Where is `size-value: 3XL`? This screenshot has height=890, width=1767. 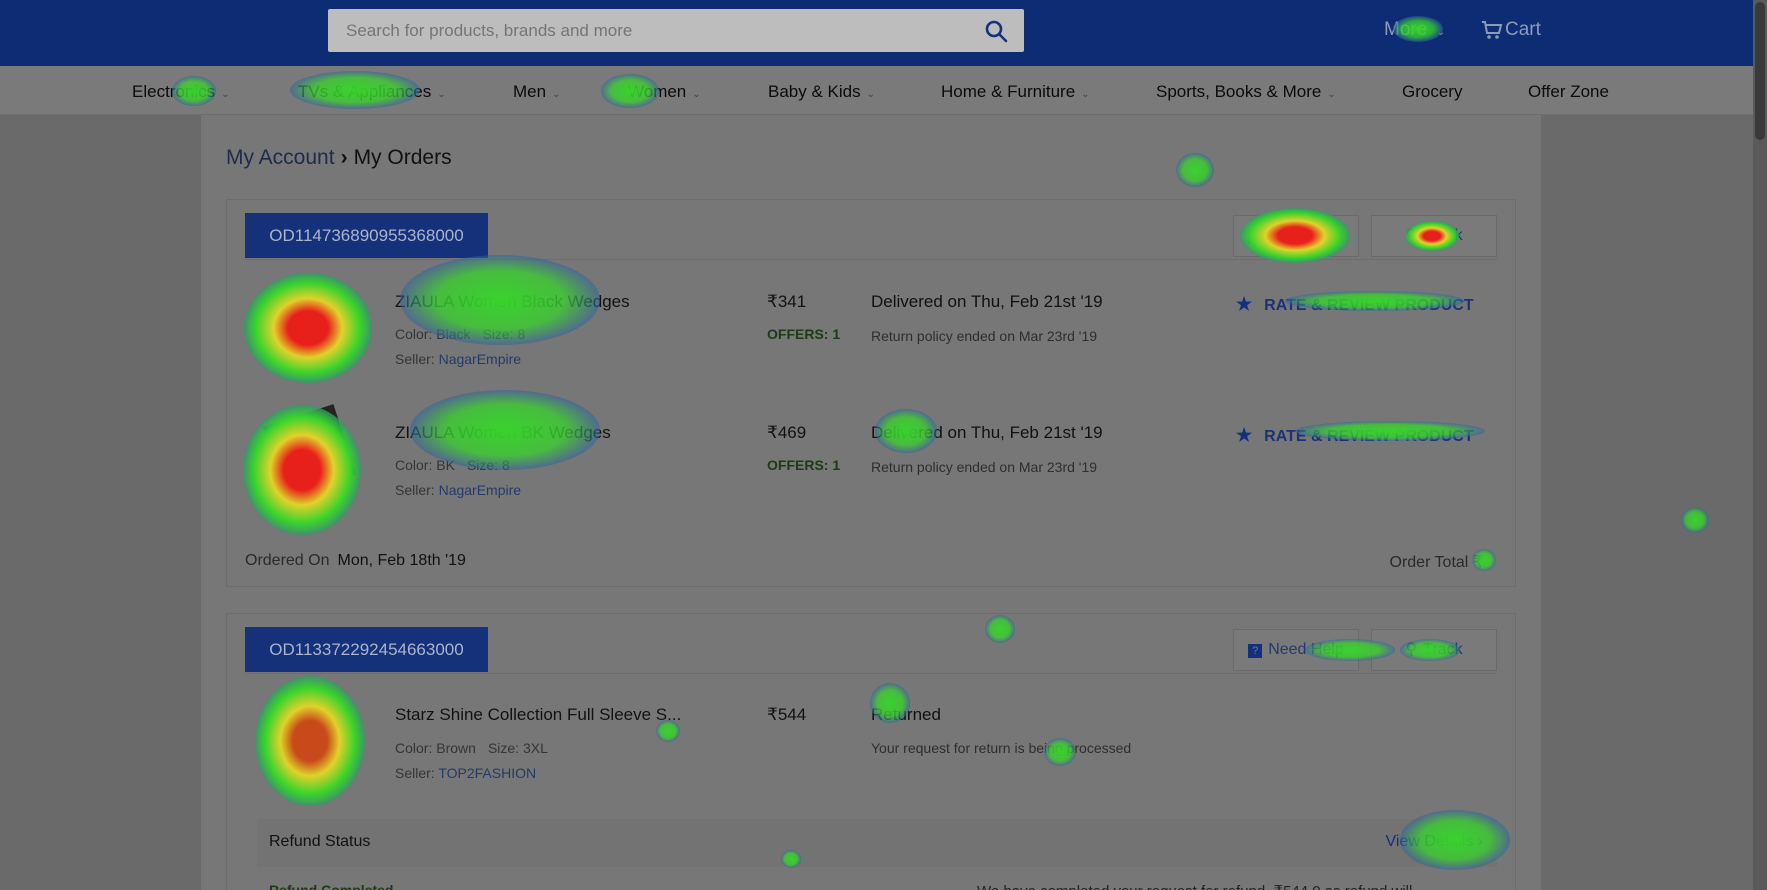 size-value: 3XL is located at coordinates (535, 748).